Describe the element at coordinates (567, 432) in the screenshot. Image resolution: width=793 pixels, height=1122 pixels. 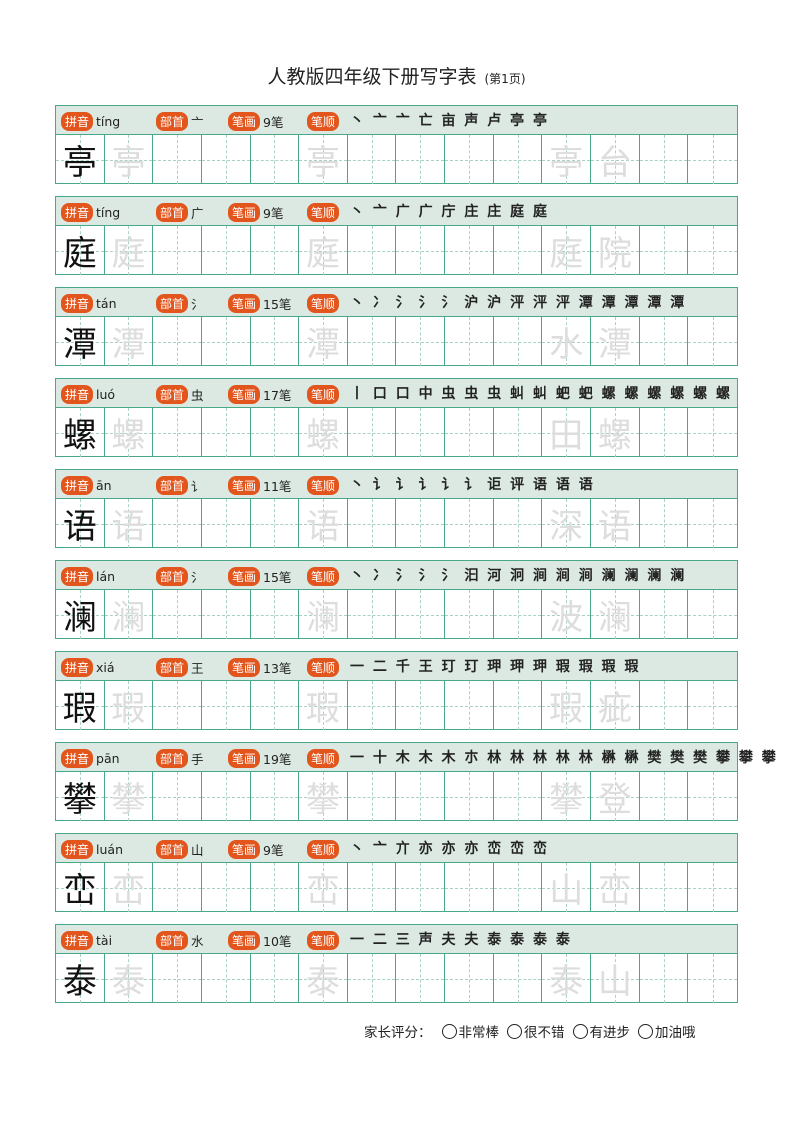
I see `writing-cell: 田` at that location.